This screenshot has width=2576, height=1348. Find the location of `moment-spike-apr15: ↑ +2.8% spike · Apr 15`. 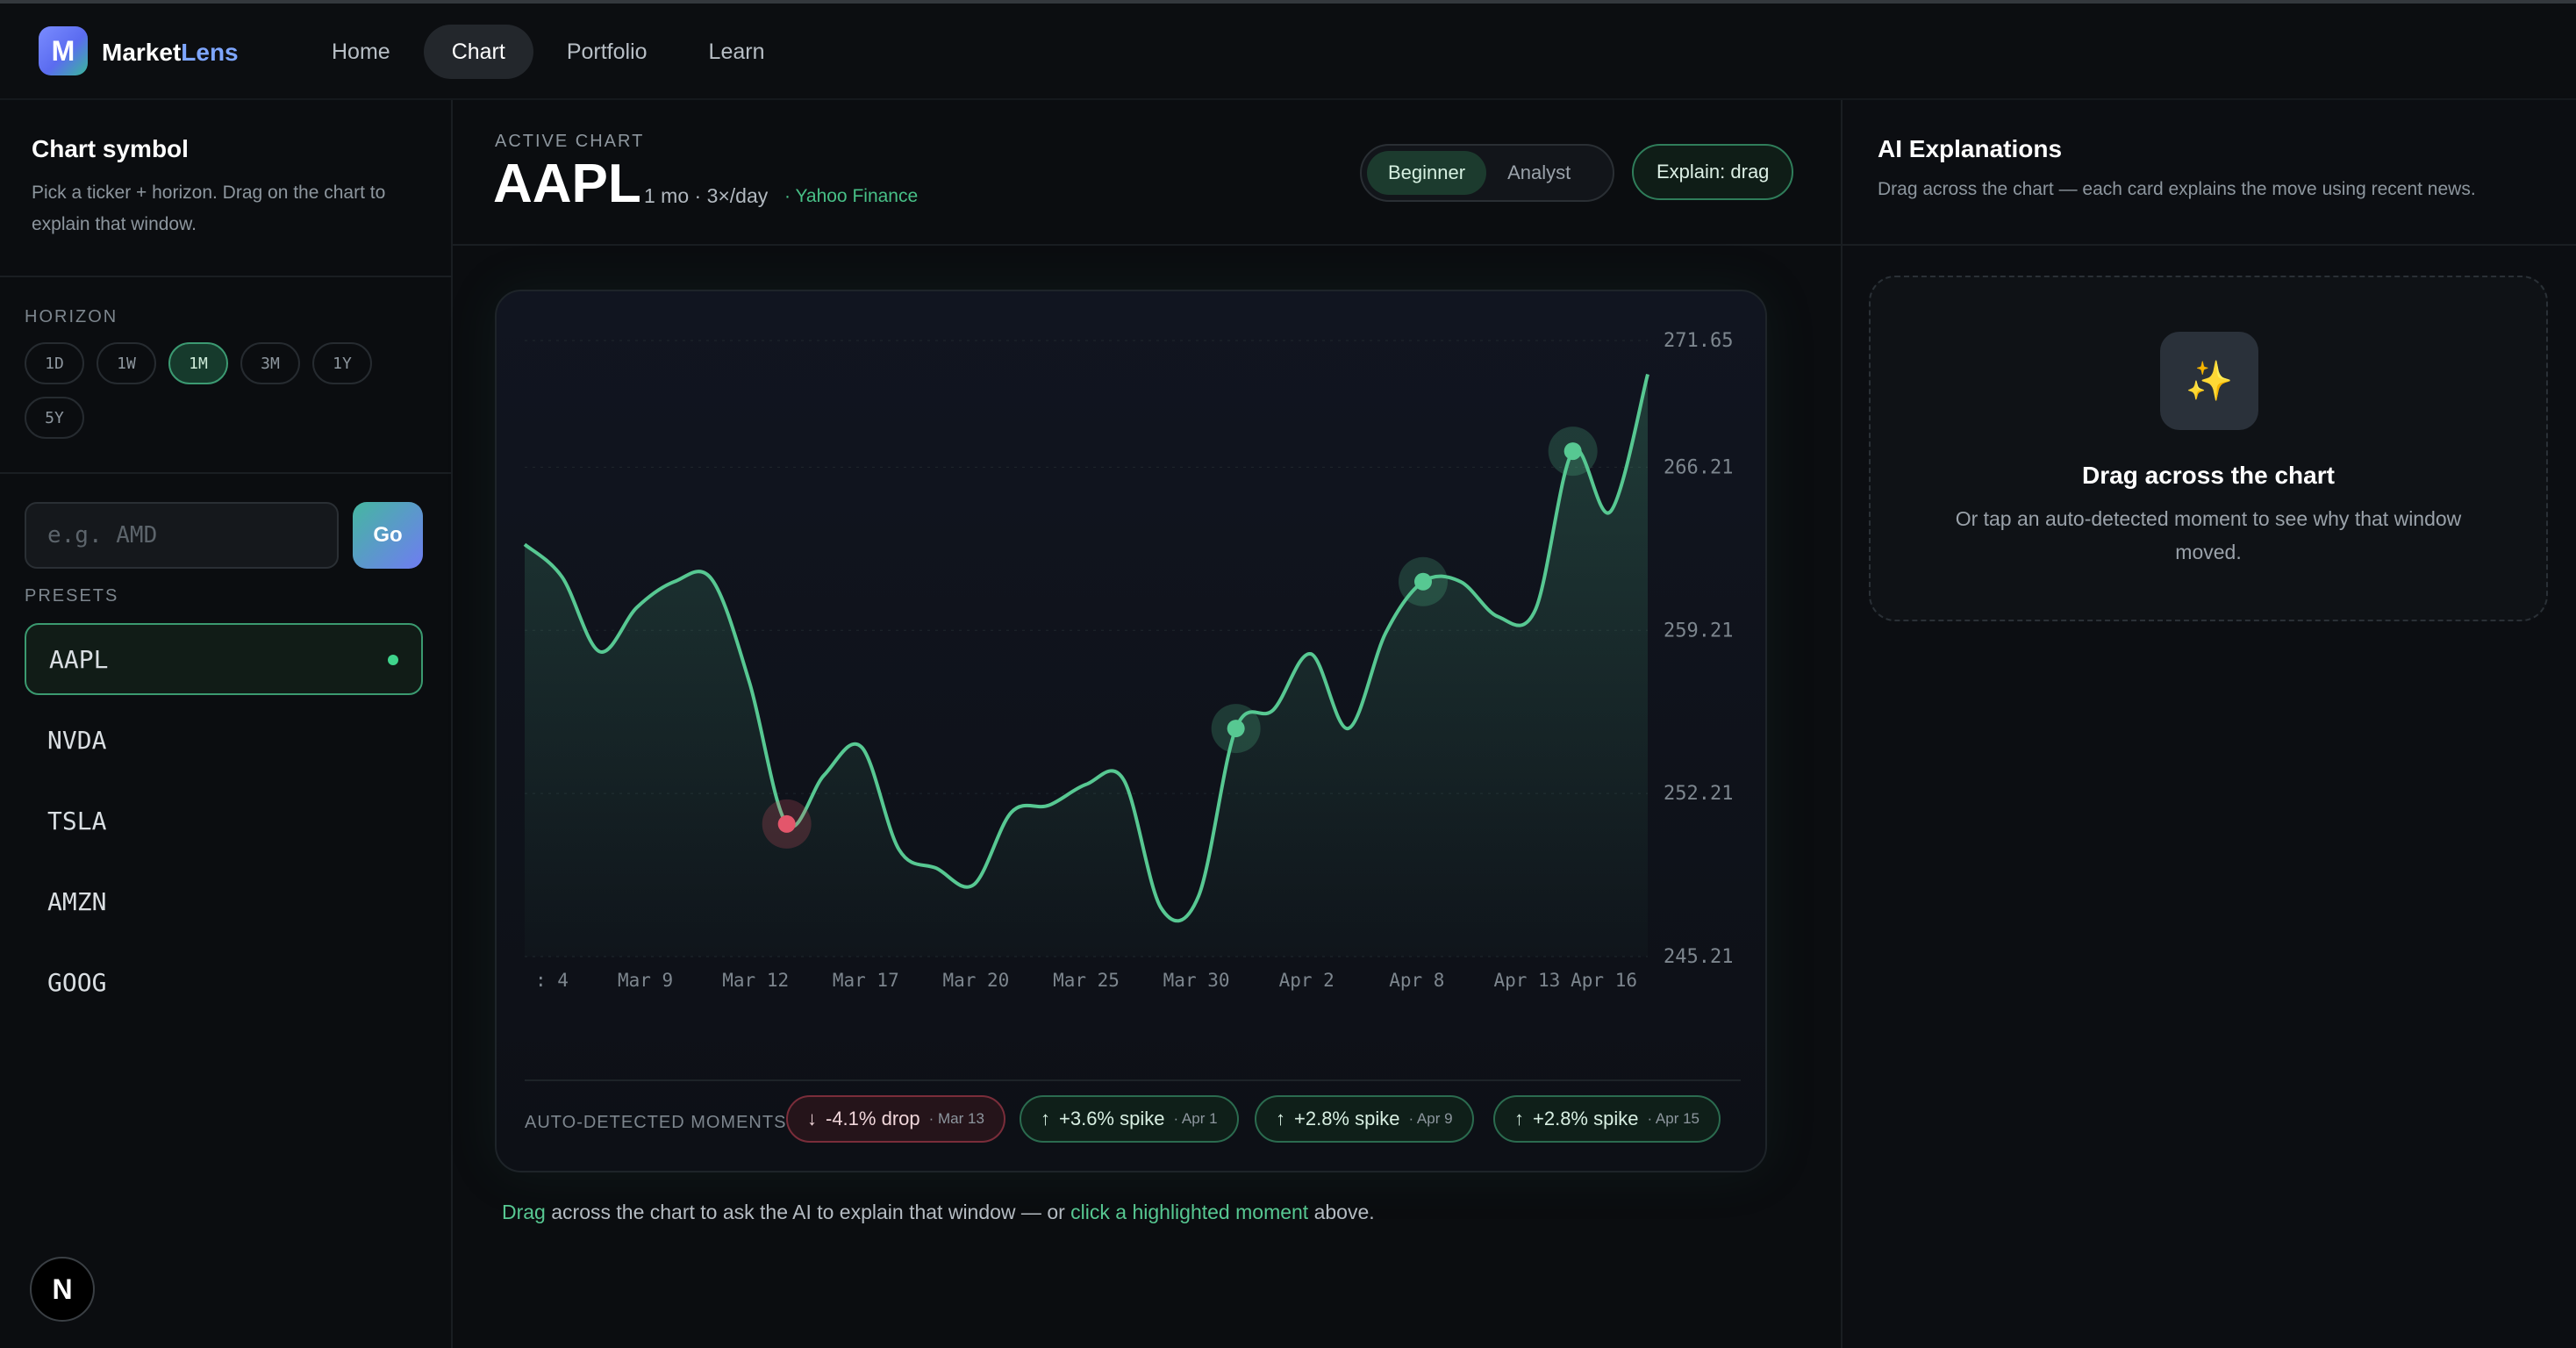

moment-spike-apr15: ↑ +2.8% spike · Apr 15 is located at coordinates (1607, 1119).